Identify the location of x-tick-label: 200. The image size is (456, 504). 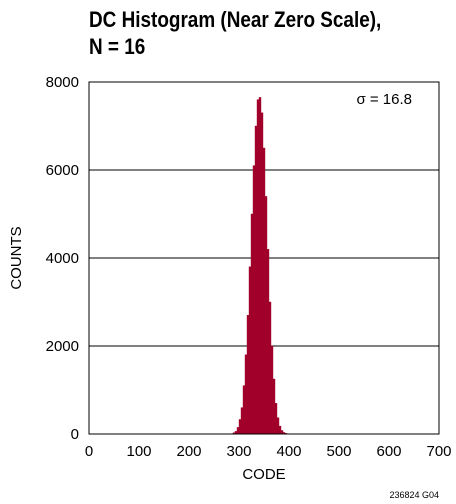
(188, 451).